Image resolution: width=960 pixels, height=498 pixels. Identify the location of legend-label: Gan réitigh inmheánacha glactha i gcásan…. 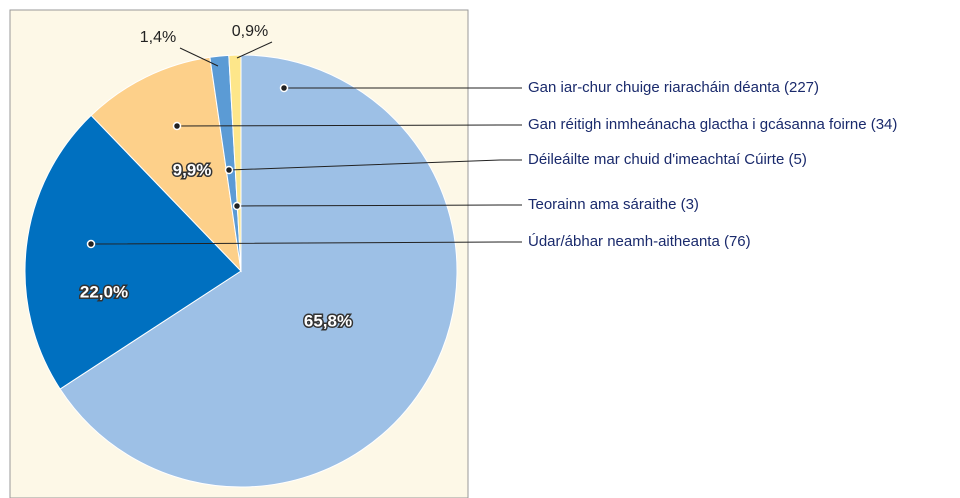
(712, 124).